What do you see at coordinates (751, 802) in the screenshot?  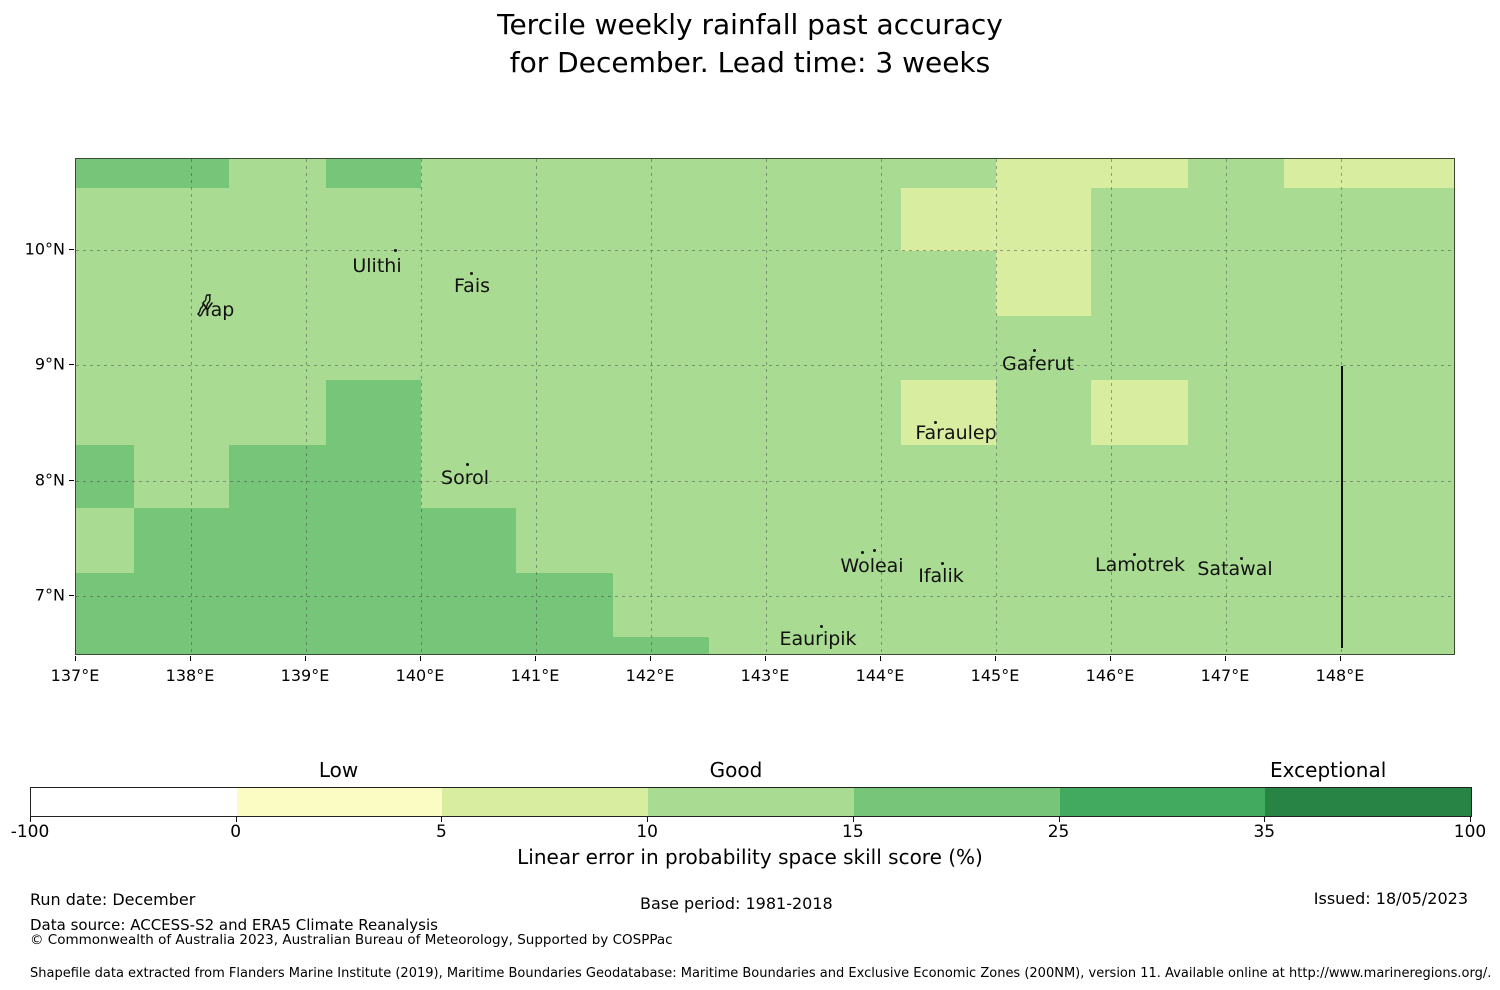 I see `colorbar` at bounding box center [751, 802].